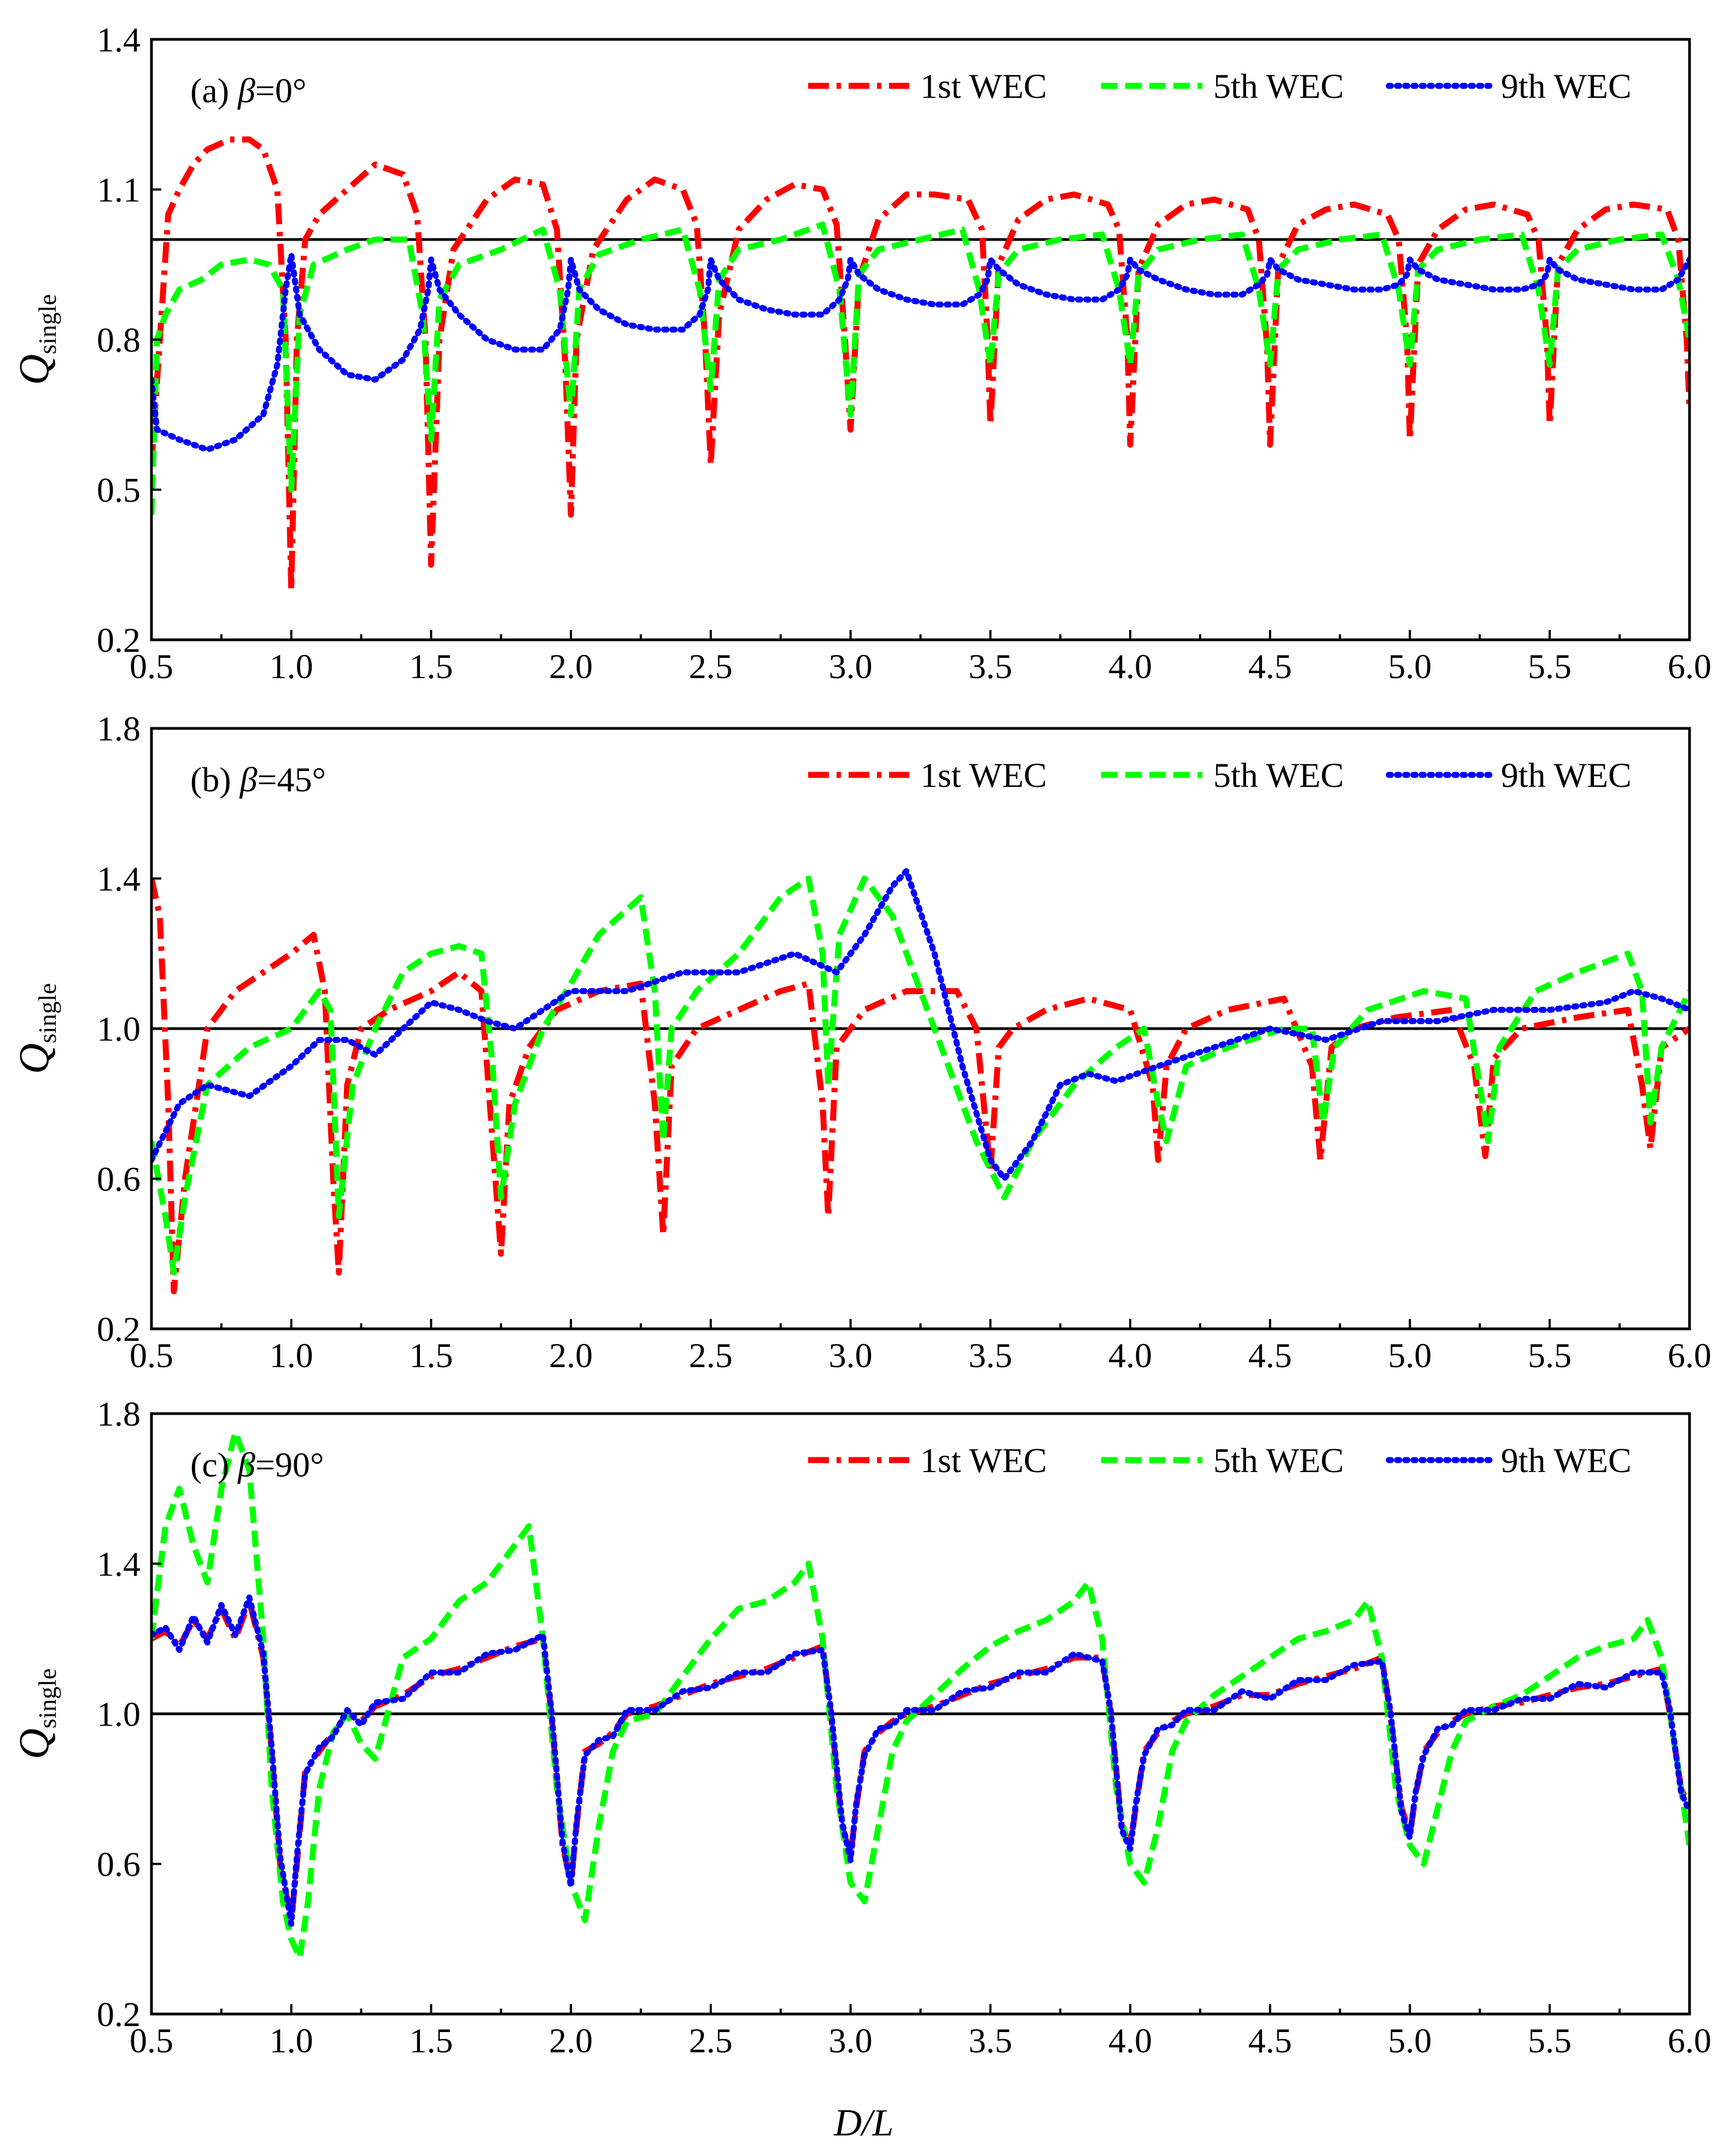 This screenshot has height=2148, width=1736. I want to click on series-line-1st-wec, so click(920, 1760).